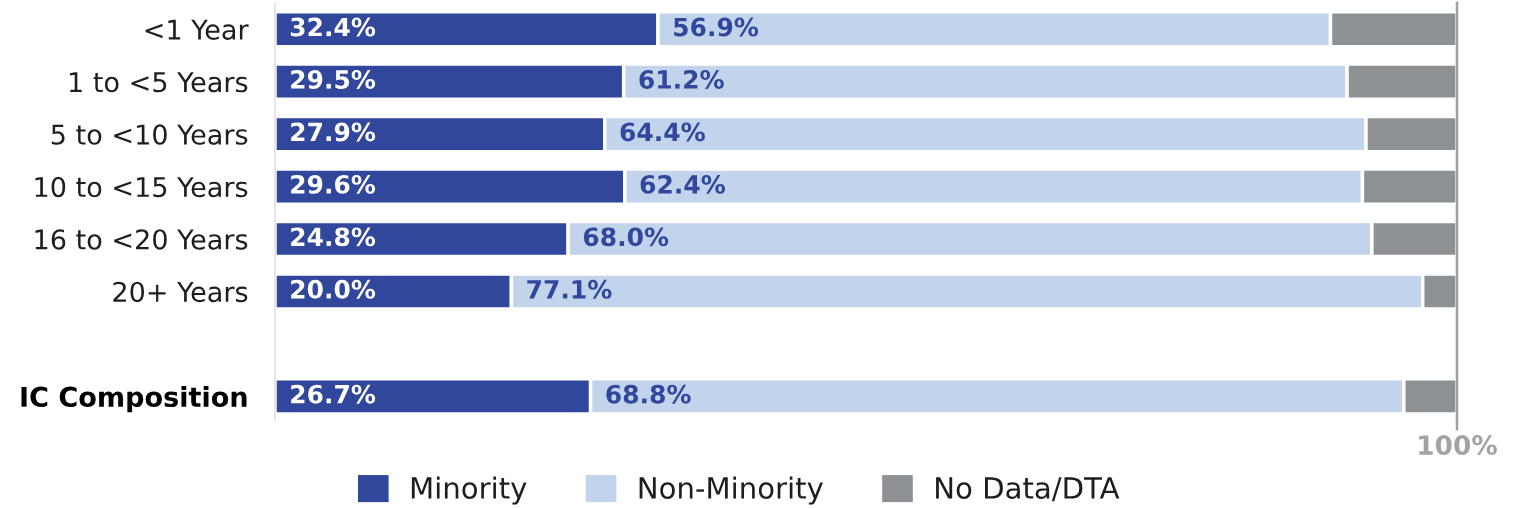  I want to click on x-tick-label: 100%, so click(1458, 445).